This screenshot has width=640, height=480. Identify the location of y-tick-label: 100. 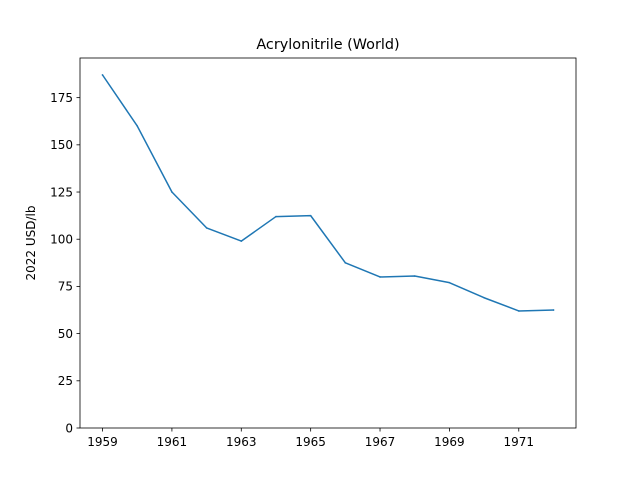
(61, 240).